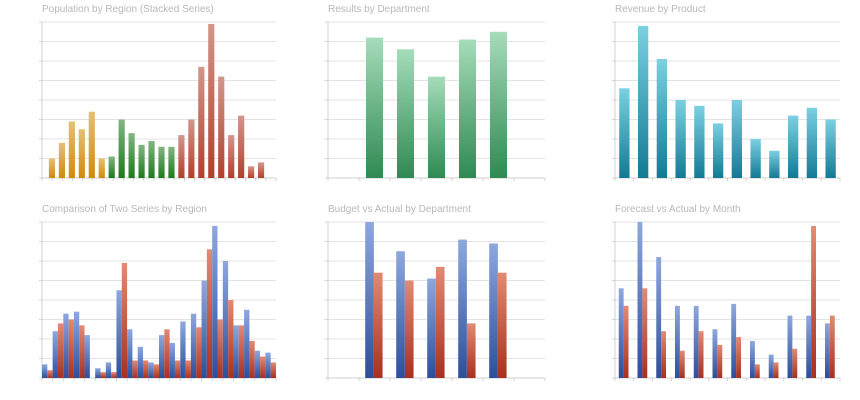  Describe the element at coordinates (660, 9) in the screenshot. I see `chart-title: Revenue by Product` at that location.